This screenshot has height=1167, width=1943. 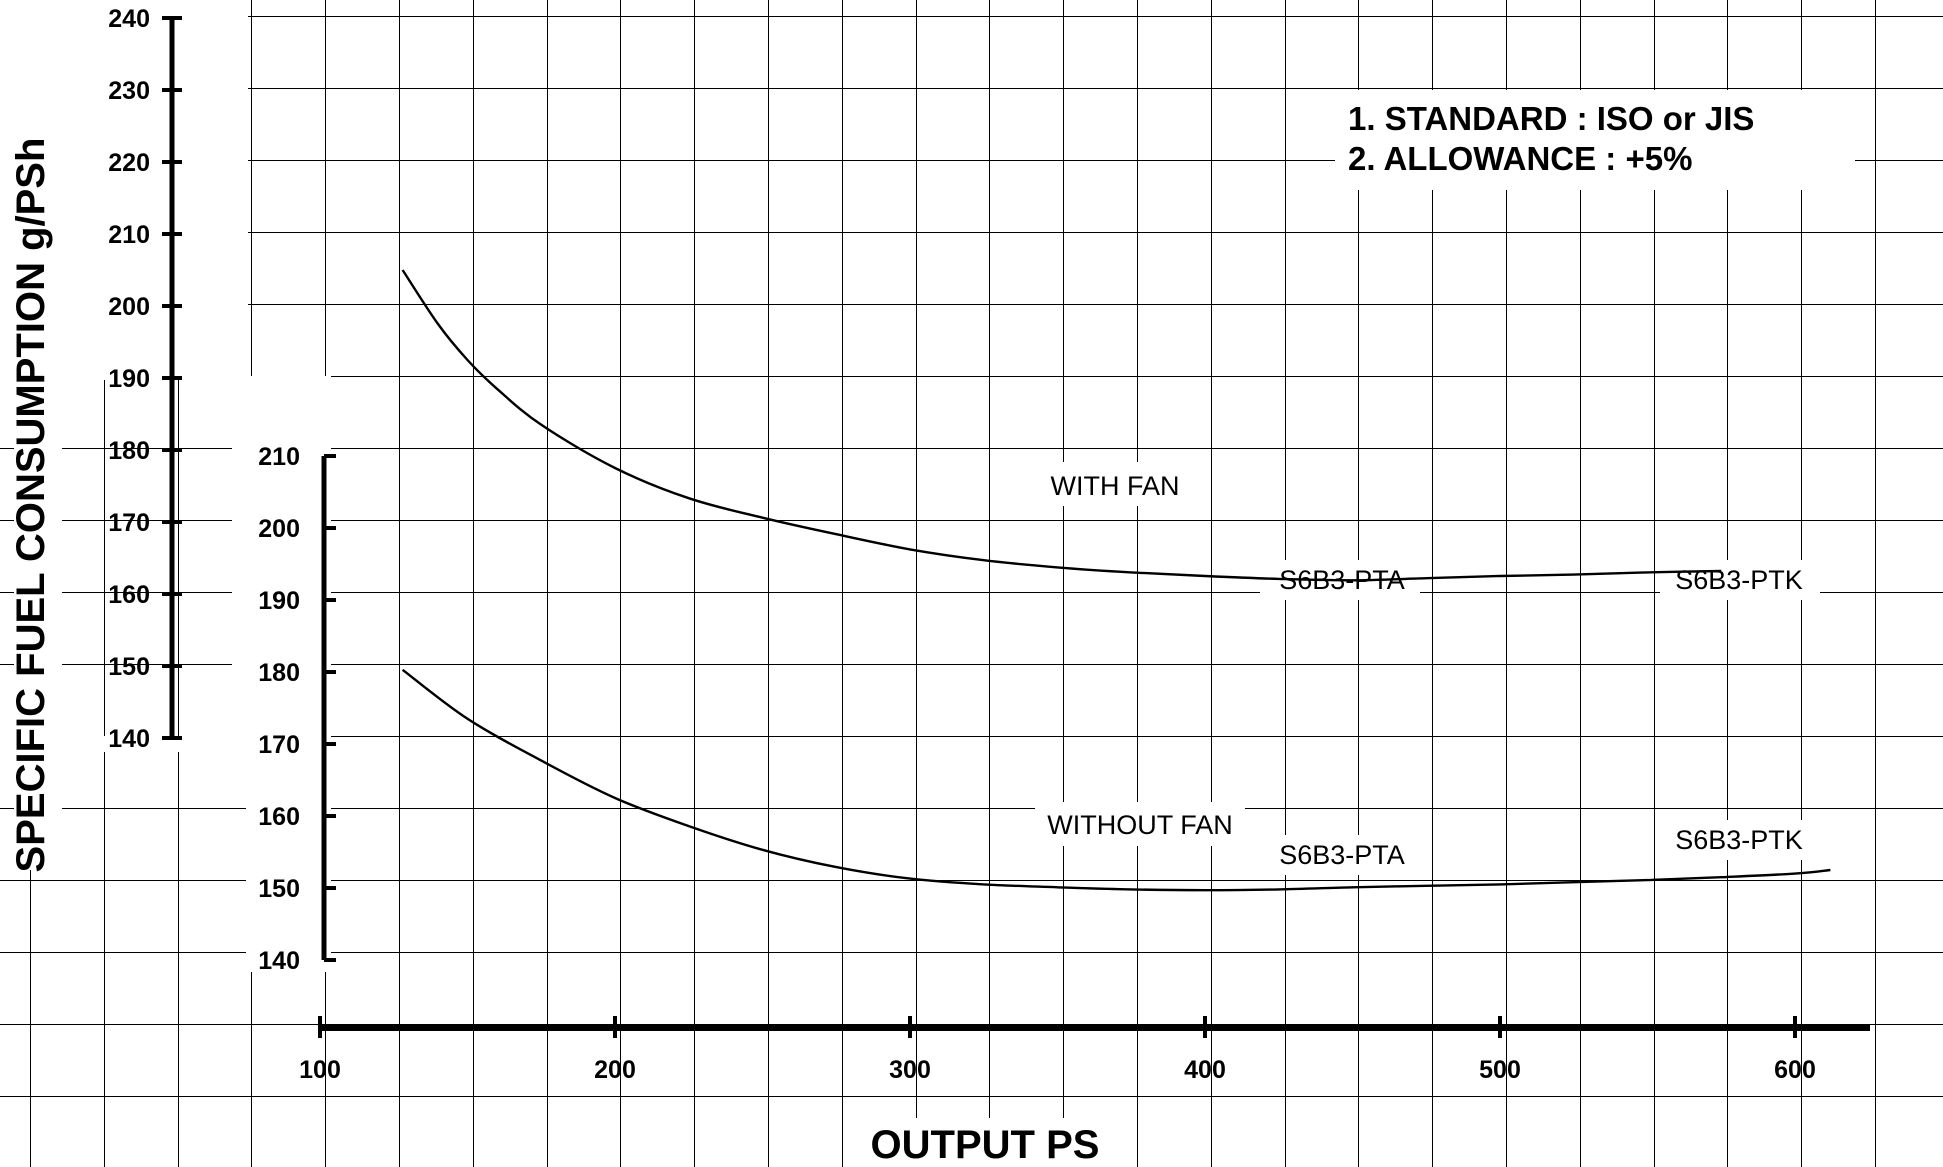 What do you see at coordinates (1342, 580) in the screenshot?
I see `annotation-pta-upper: S6B3-PTA` at bounding box center [1342, 580].